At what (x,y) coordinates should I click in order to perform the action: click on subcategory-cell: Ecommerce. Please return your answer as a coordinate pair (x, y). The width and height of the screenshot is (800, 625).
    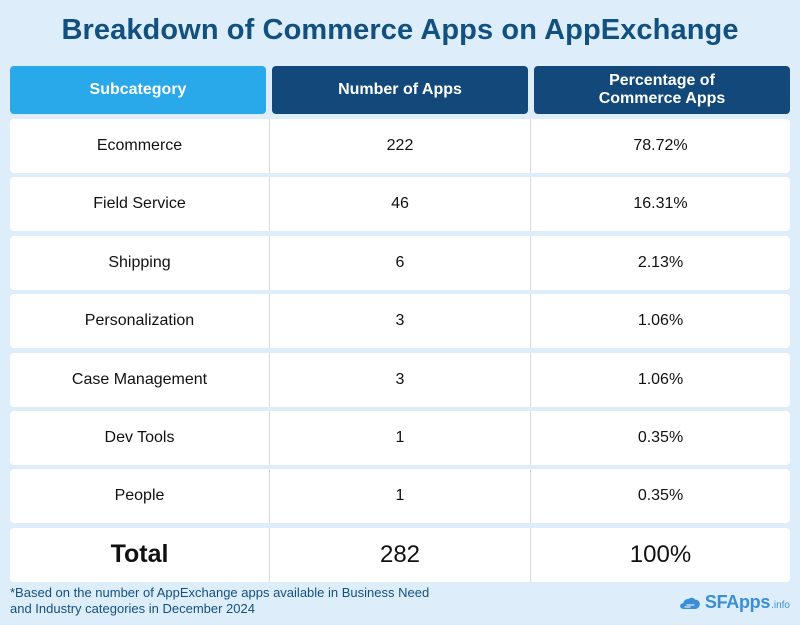
    Looking at the image, I should click on (140, 146).